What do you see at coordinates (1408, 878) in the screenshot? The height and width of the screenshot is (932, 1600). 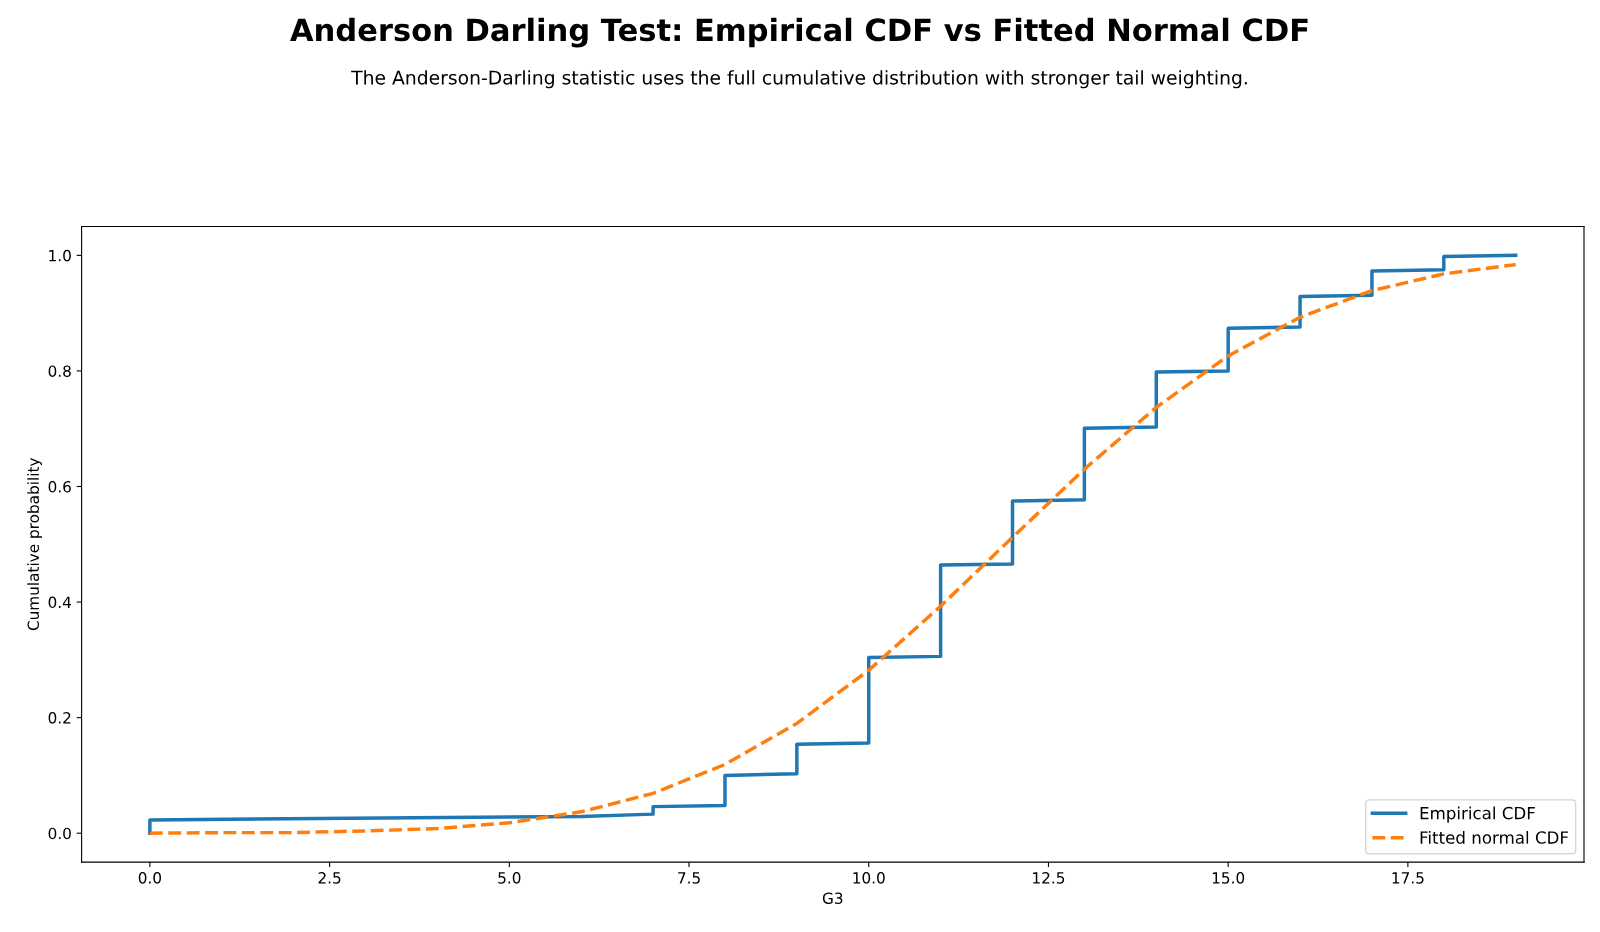 I see `x-tick-label: 17.5` at bounding box center [1408, 878].